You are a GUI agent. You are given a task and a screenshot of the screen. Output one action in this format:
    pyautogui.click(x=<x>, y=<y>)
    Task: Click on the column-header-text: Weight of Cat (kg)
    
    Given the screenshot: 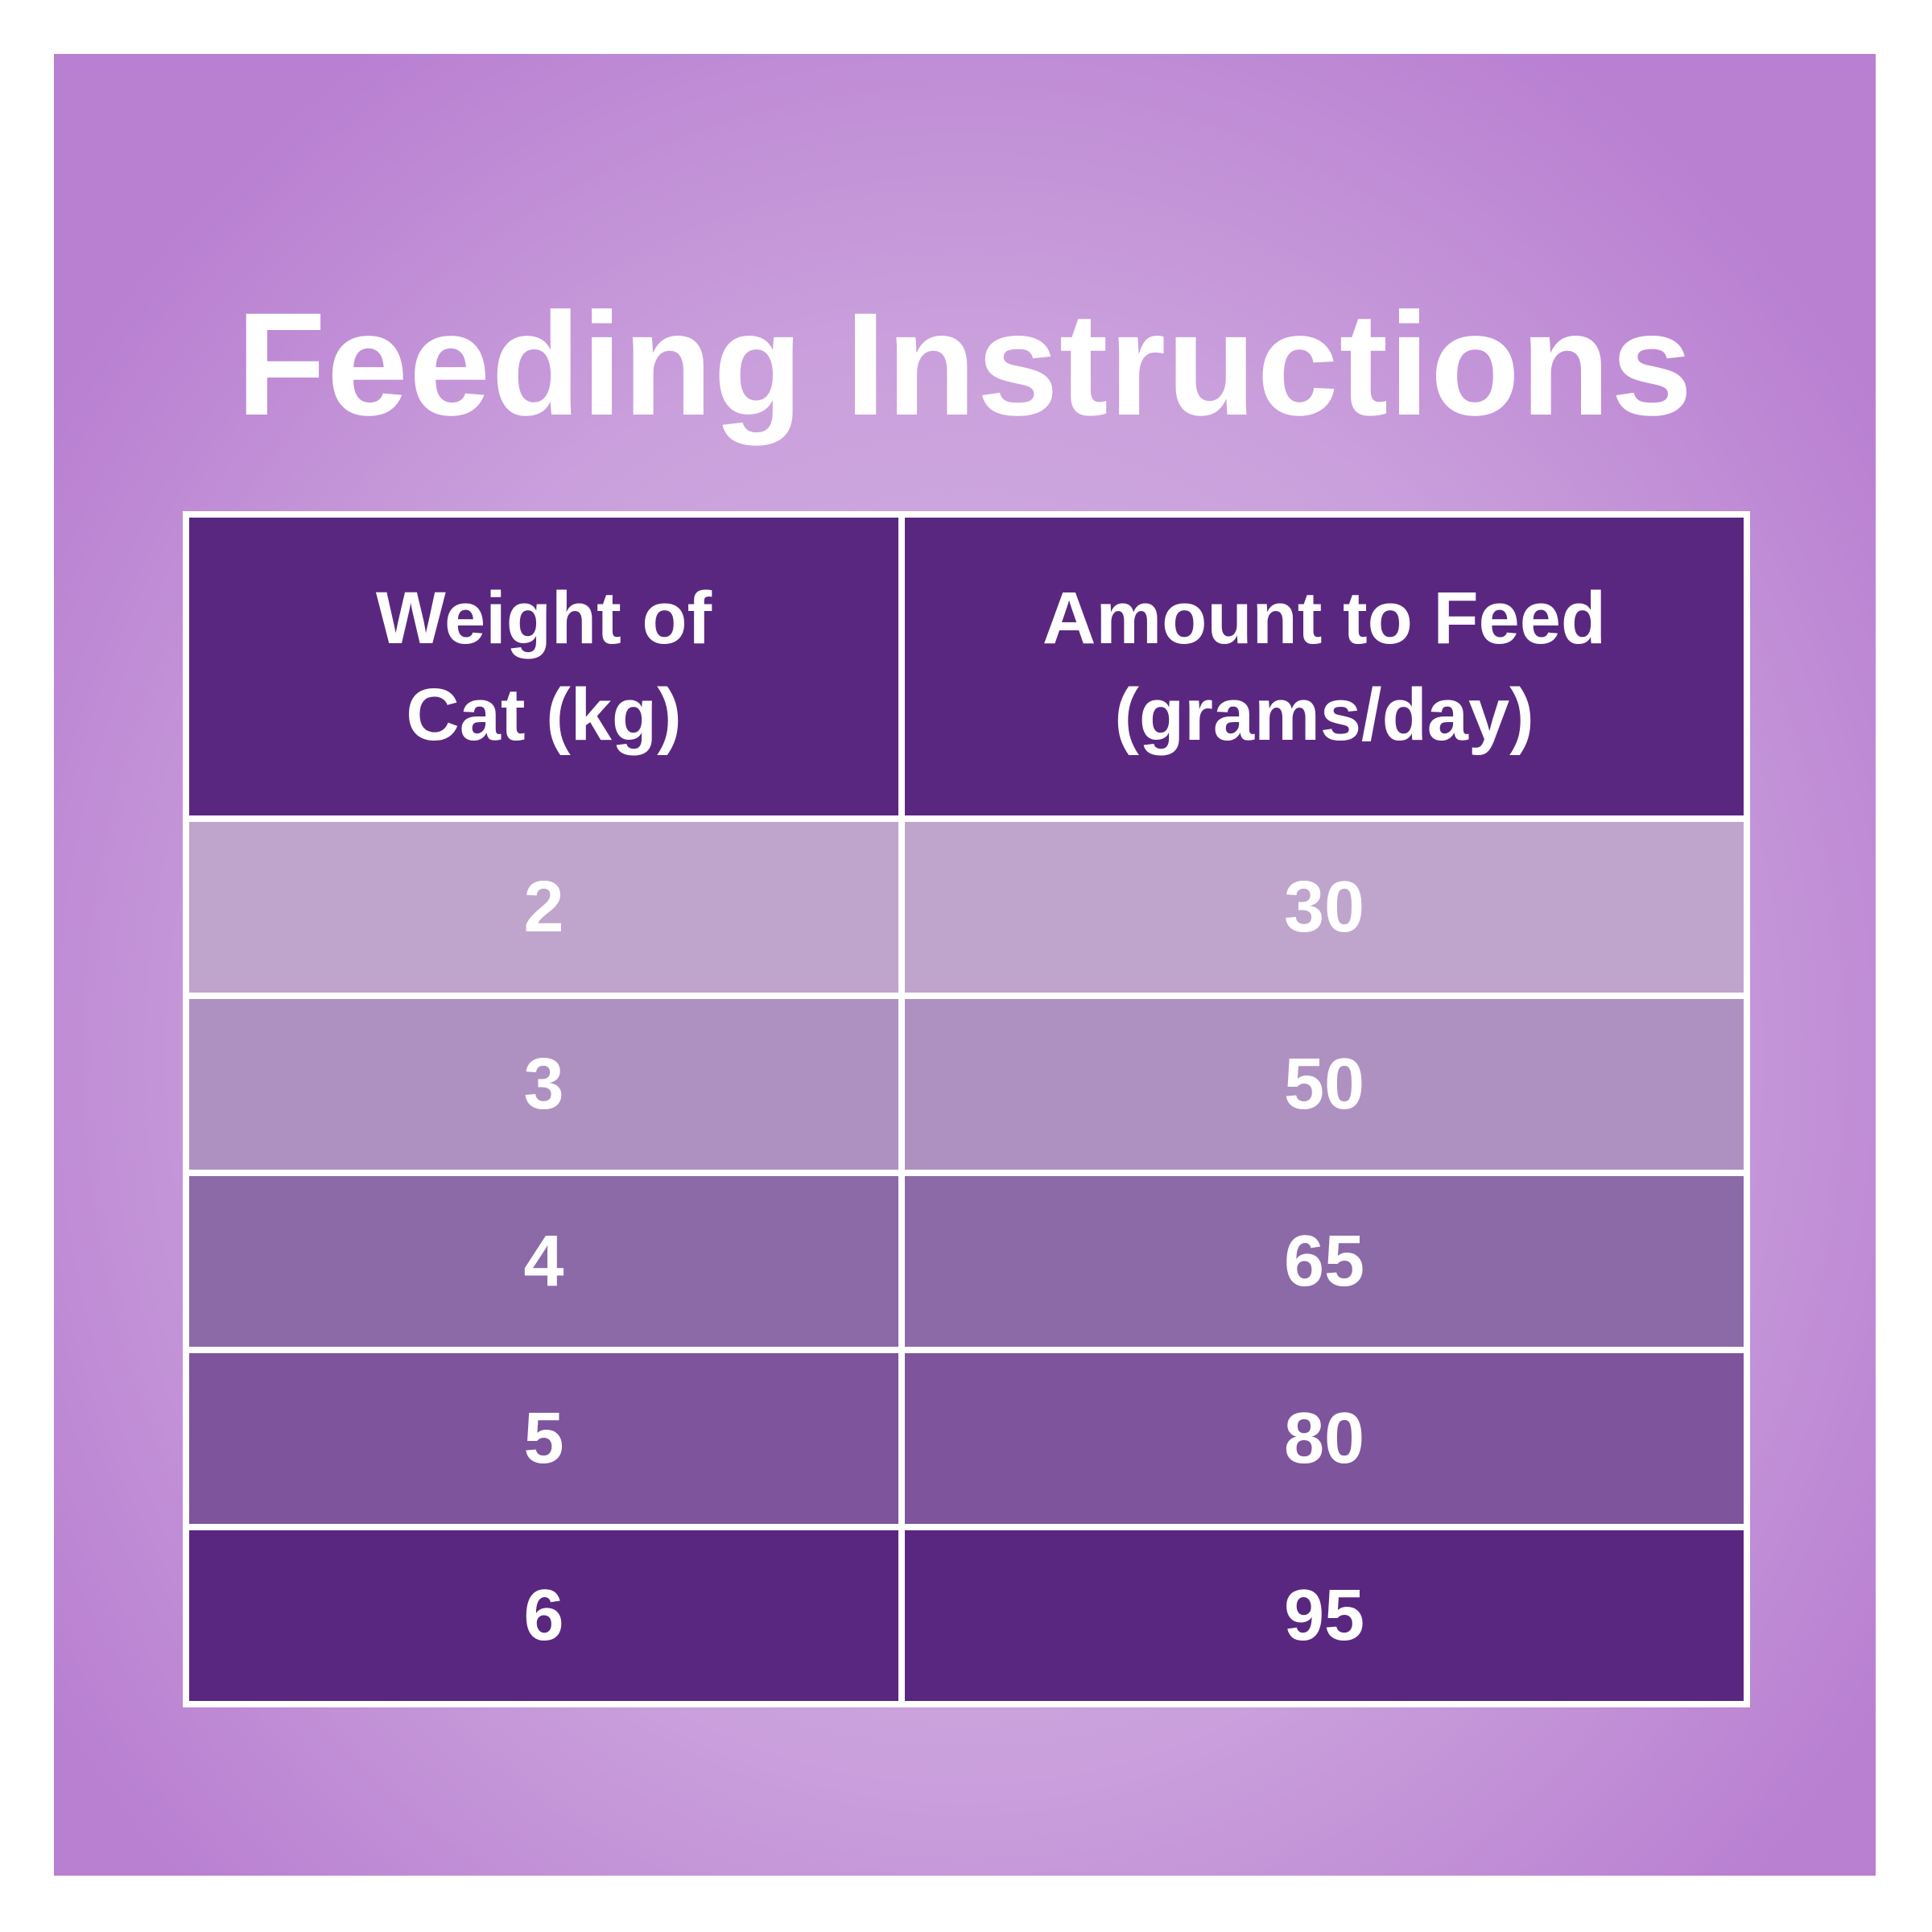 What is the action you would take?
    pyautogui.click(x=543, y=666)
    